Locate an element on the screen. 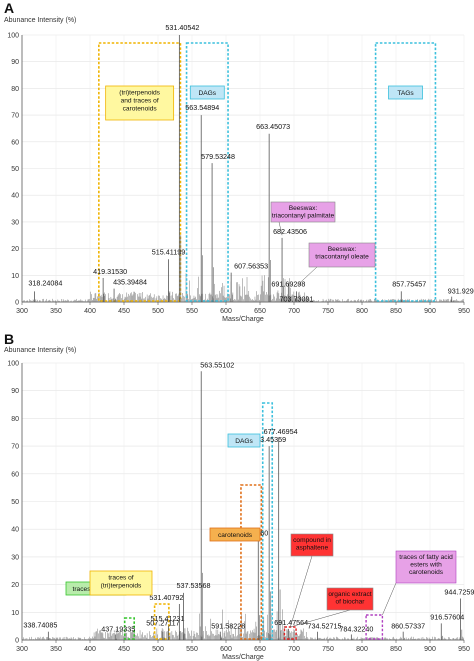  x-tick-label: 750 is located at coordinates (328, 649).